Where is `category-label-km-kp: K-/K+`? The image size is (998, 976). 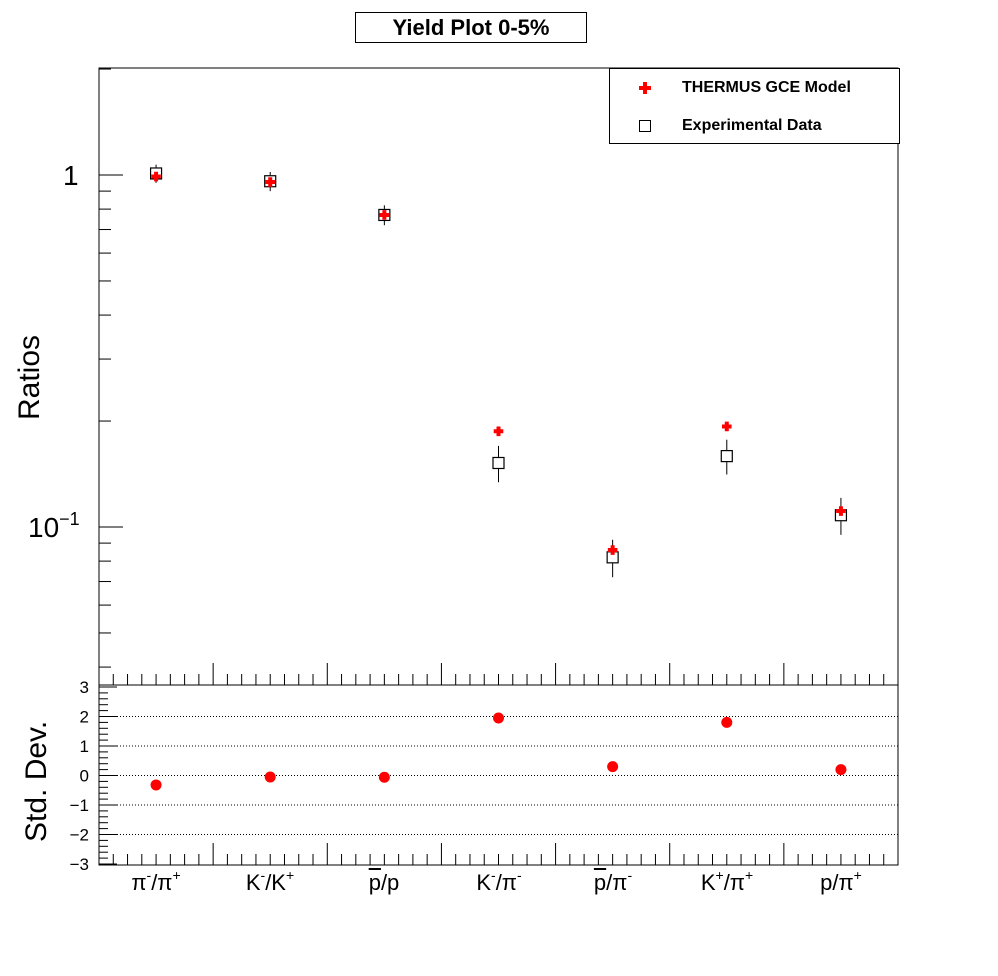
category-label-km-kp: K-/K+ is located at coordinates (270, 881).